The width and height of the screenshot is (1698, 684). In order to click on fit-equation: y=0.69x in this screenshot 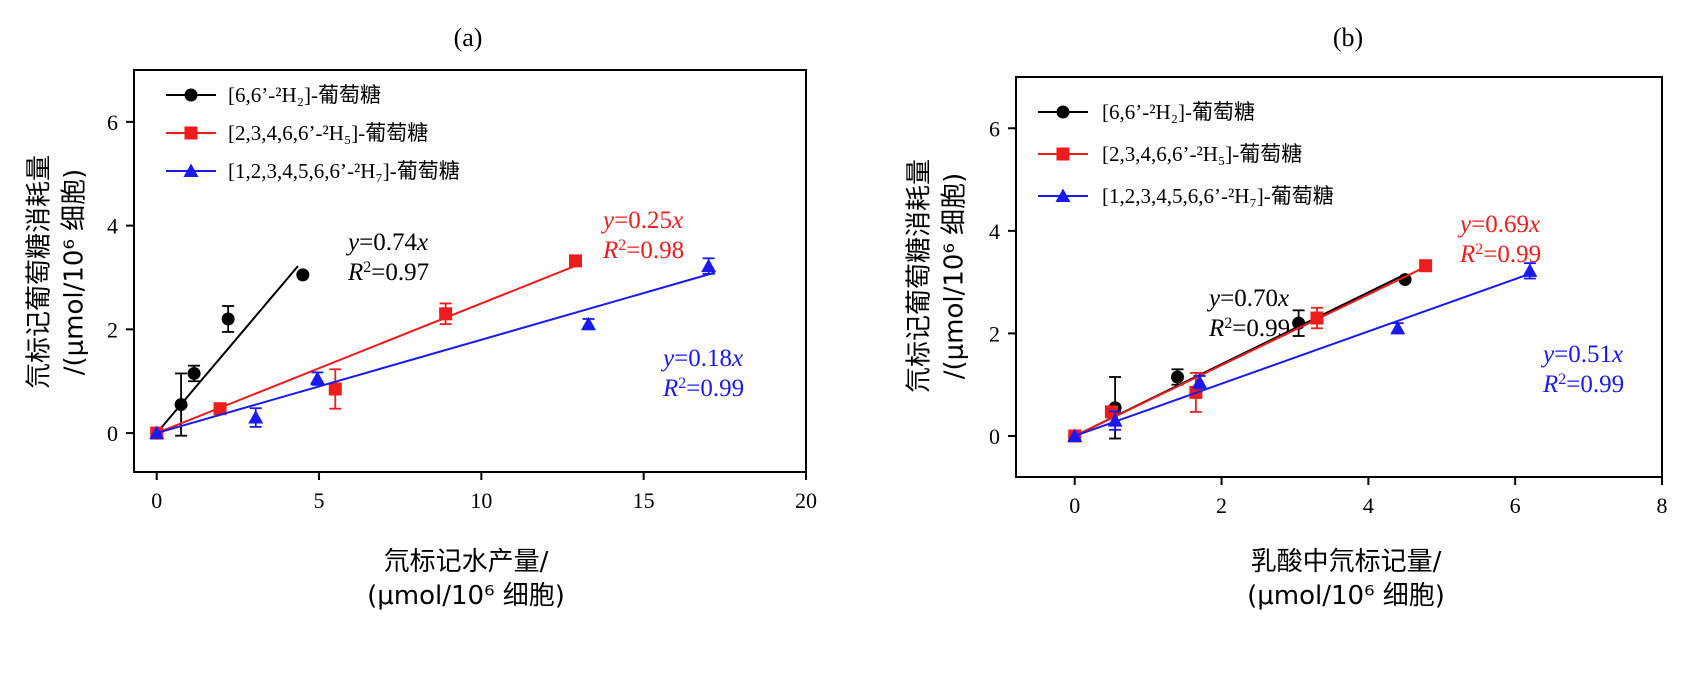, I will do `click(1498, 224)`.